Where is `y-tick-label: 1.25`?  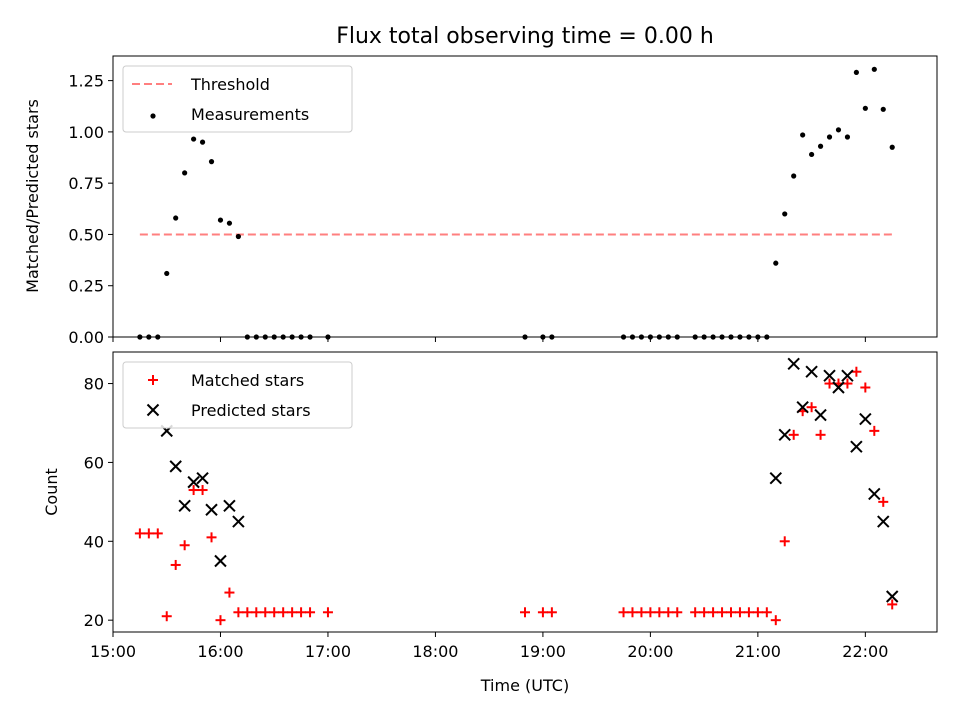
y-tick-label: 1.25 is located at coordinates (86, 81).